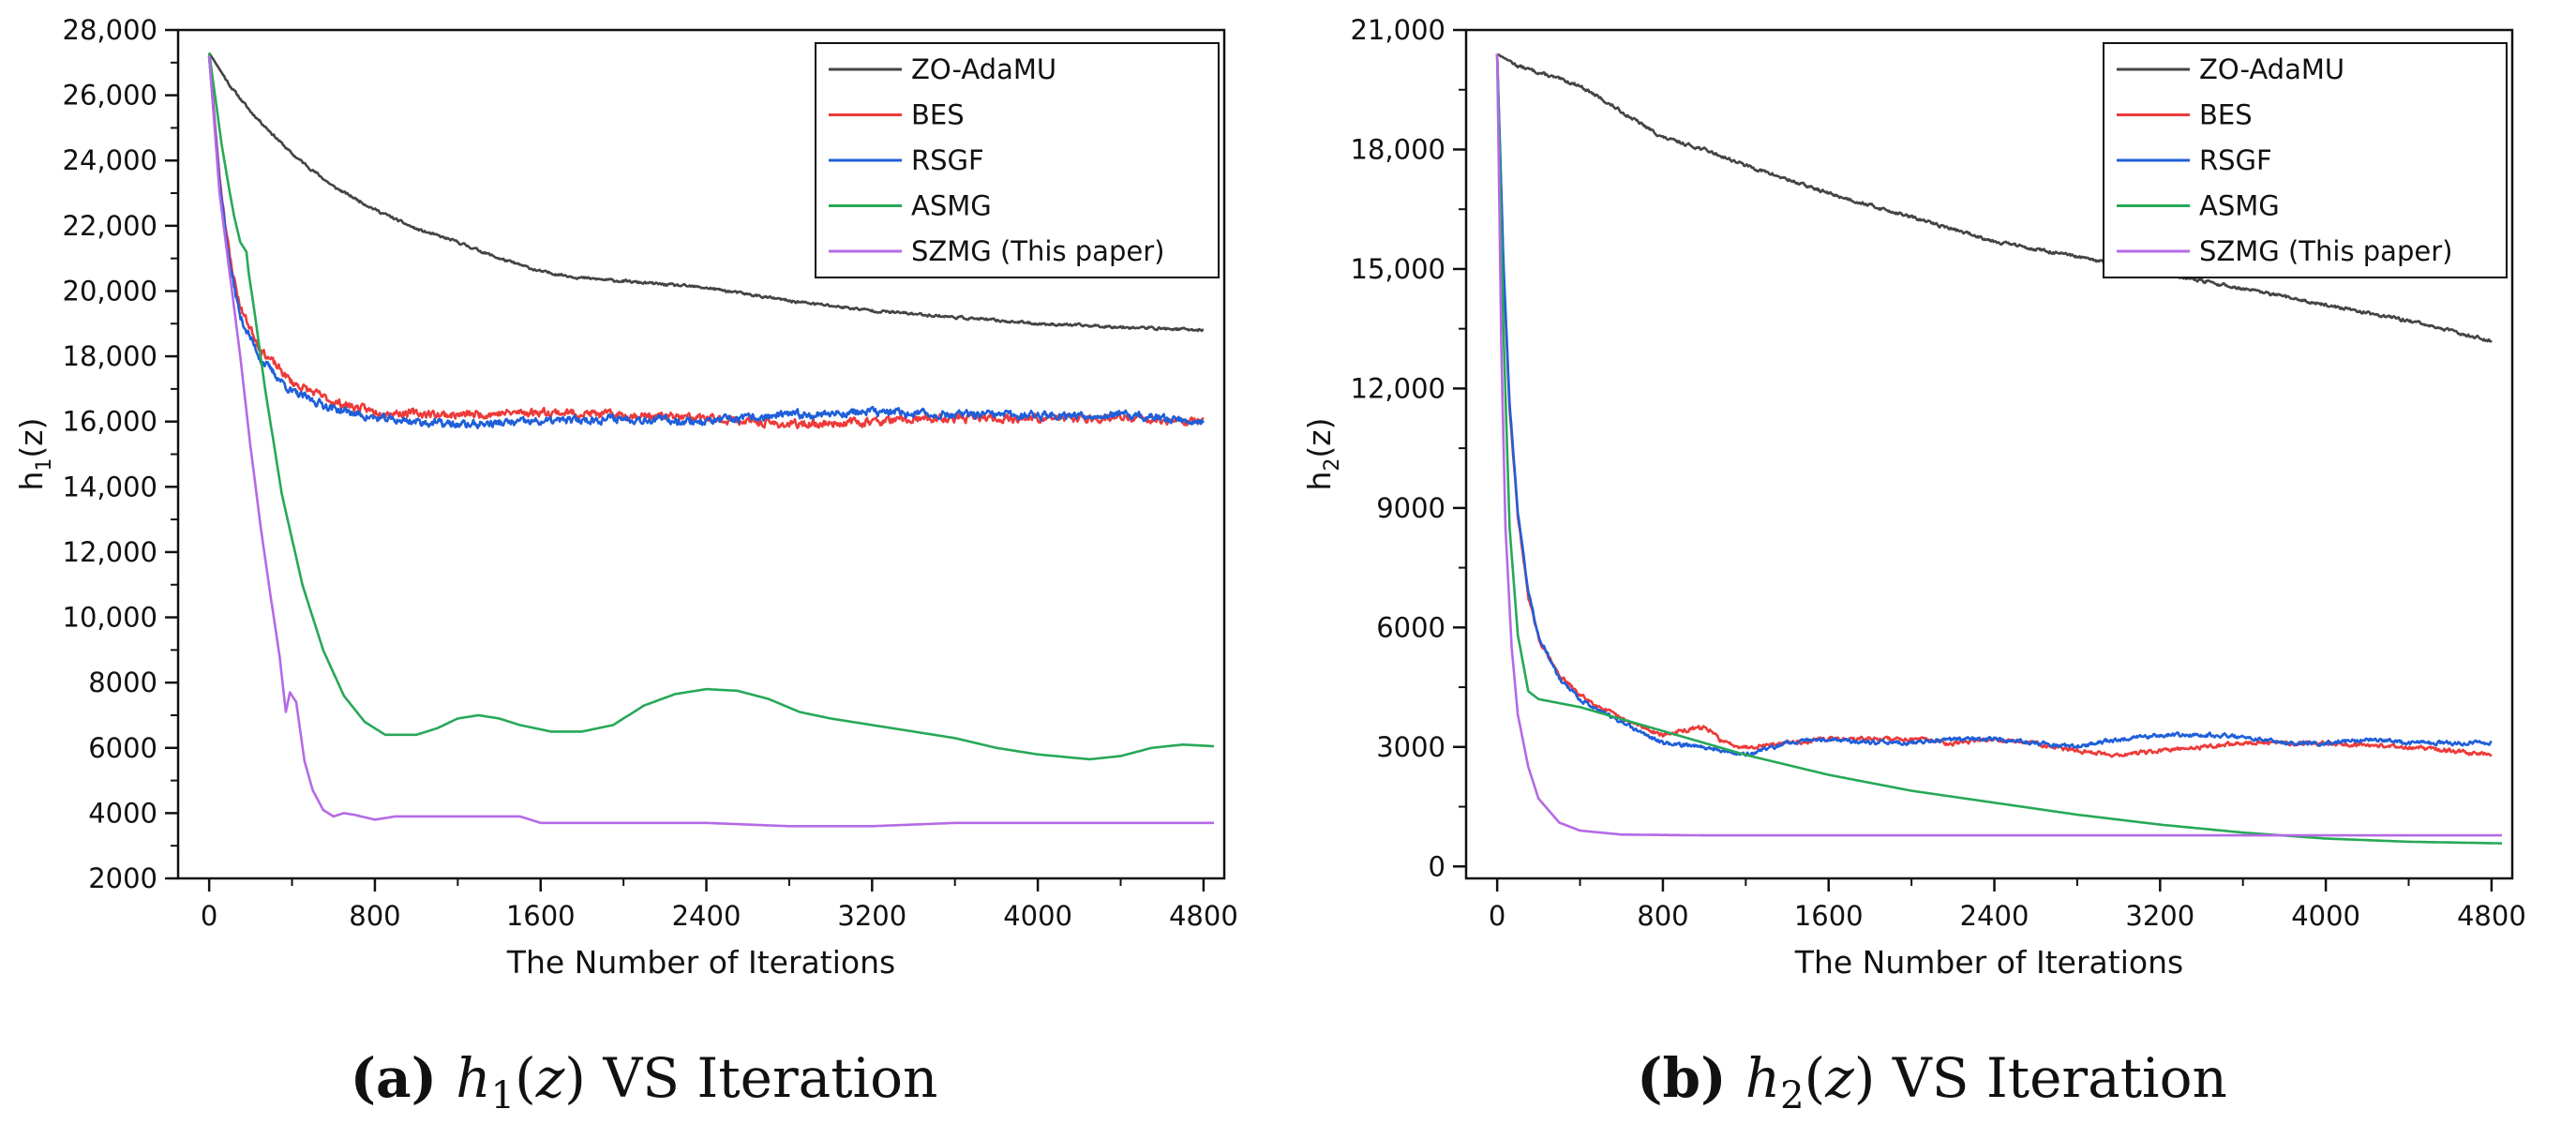 This screenshot has width=2576, height=1139. Describe the element at coordinates (110, 30) in the screenshot. I see `y-tick-label: 28,000` at that location.